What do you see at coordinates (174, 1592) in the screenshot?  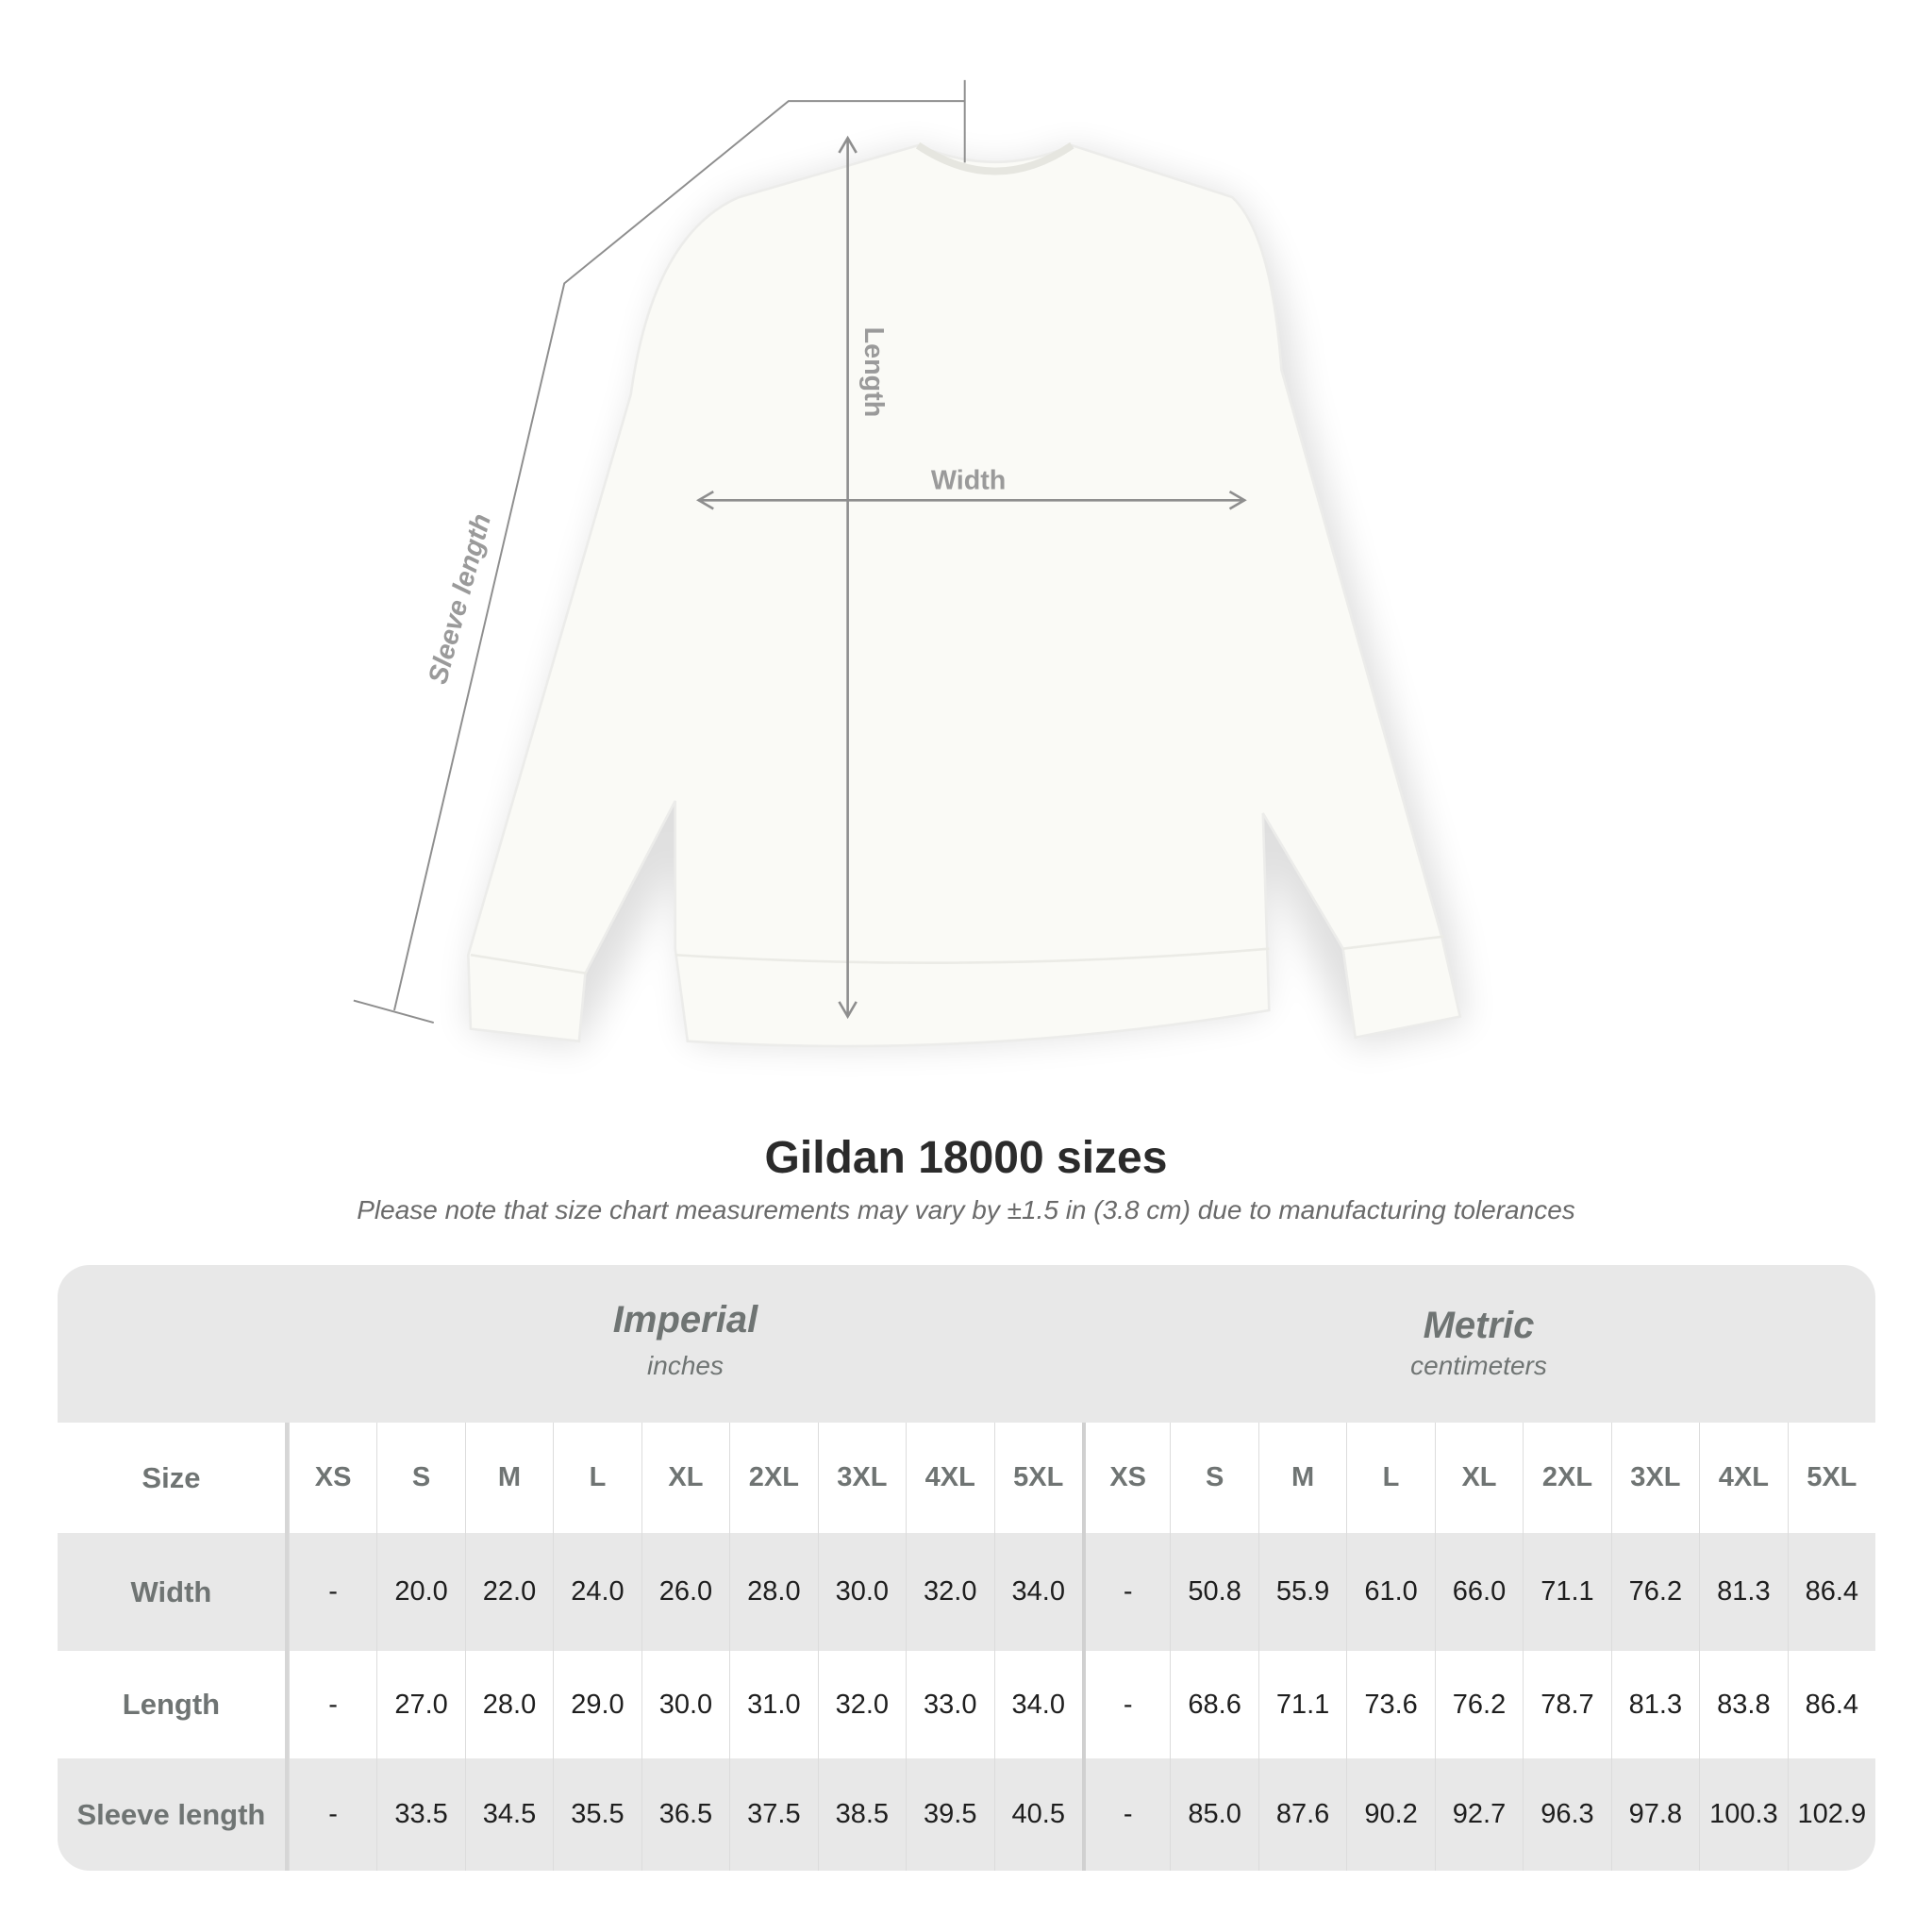 I see `row-label: Width` at bounding box center [174, 1592].